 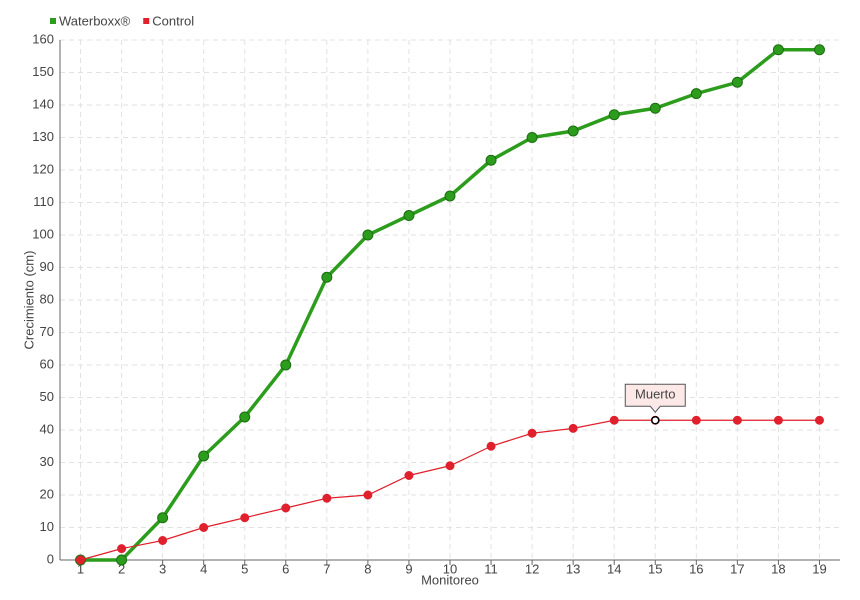 I want to click on y-tick-label: 30, so click(x=47, y=461).